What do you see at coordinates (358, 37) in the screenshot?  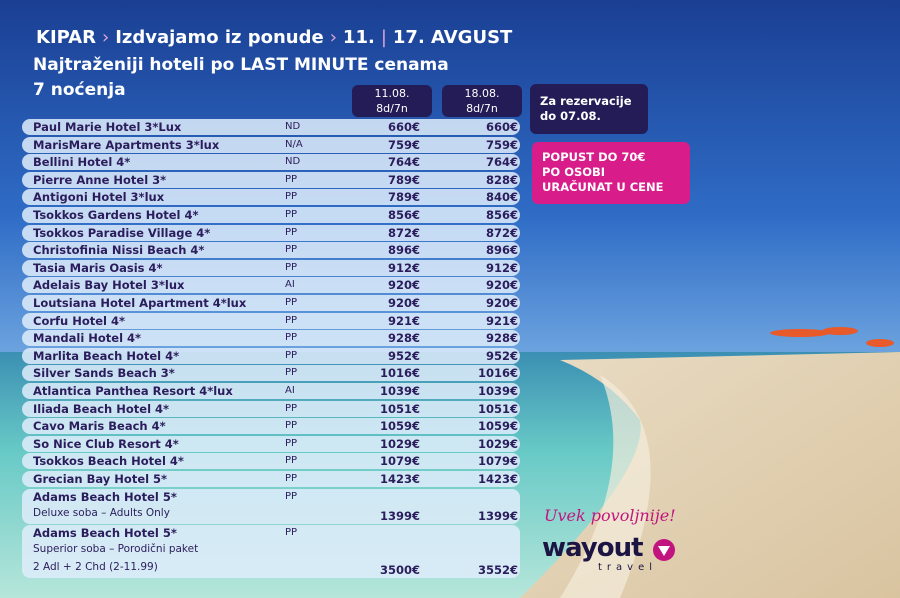 I see `title-part: 11.` at bounding box center [358, 37].